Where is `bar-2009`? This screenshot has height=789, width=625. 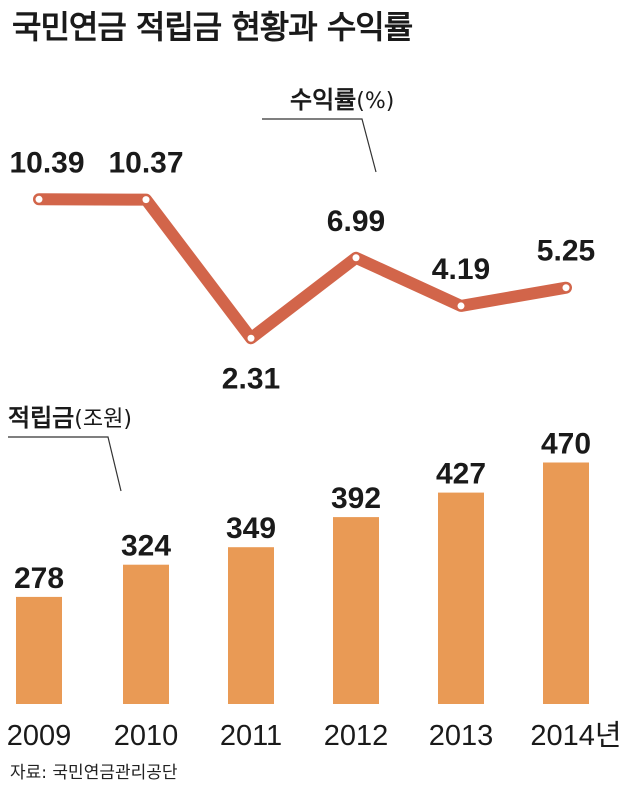
bar-2009 is located at coordinates (39, 650).